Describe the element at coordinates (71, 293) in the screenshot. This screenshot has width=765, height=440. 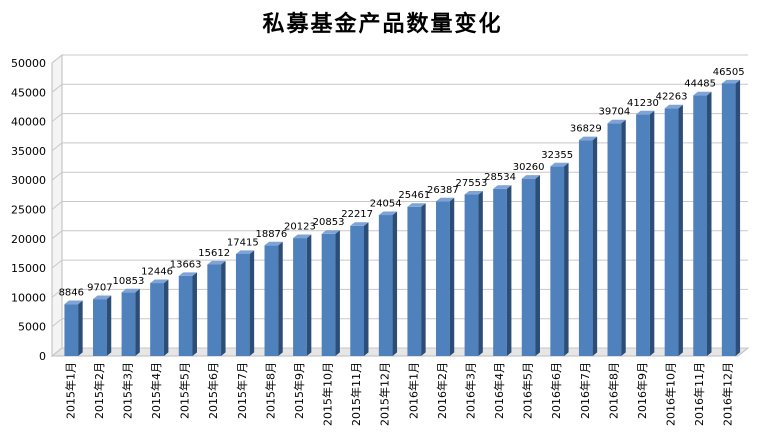
I see `data-label: 8846` at that location.